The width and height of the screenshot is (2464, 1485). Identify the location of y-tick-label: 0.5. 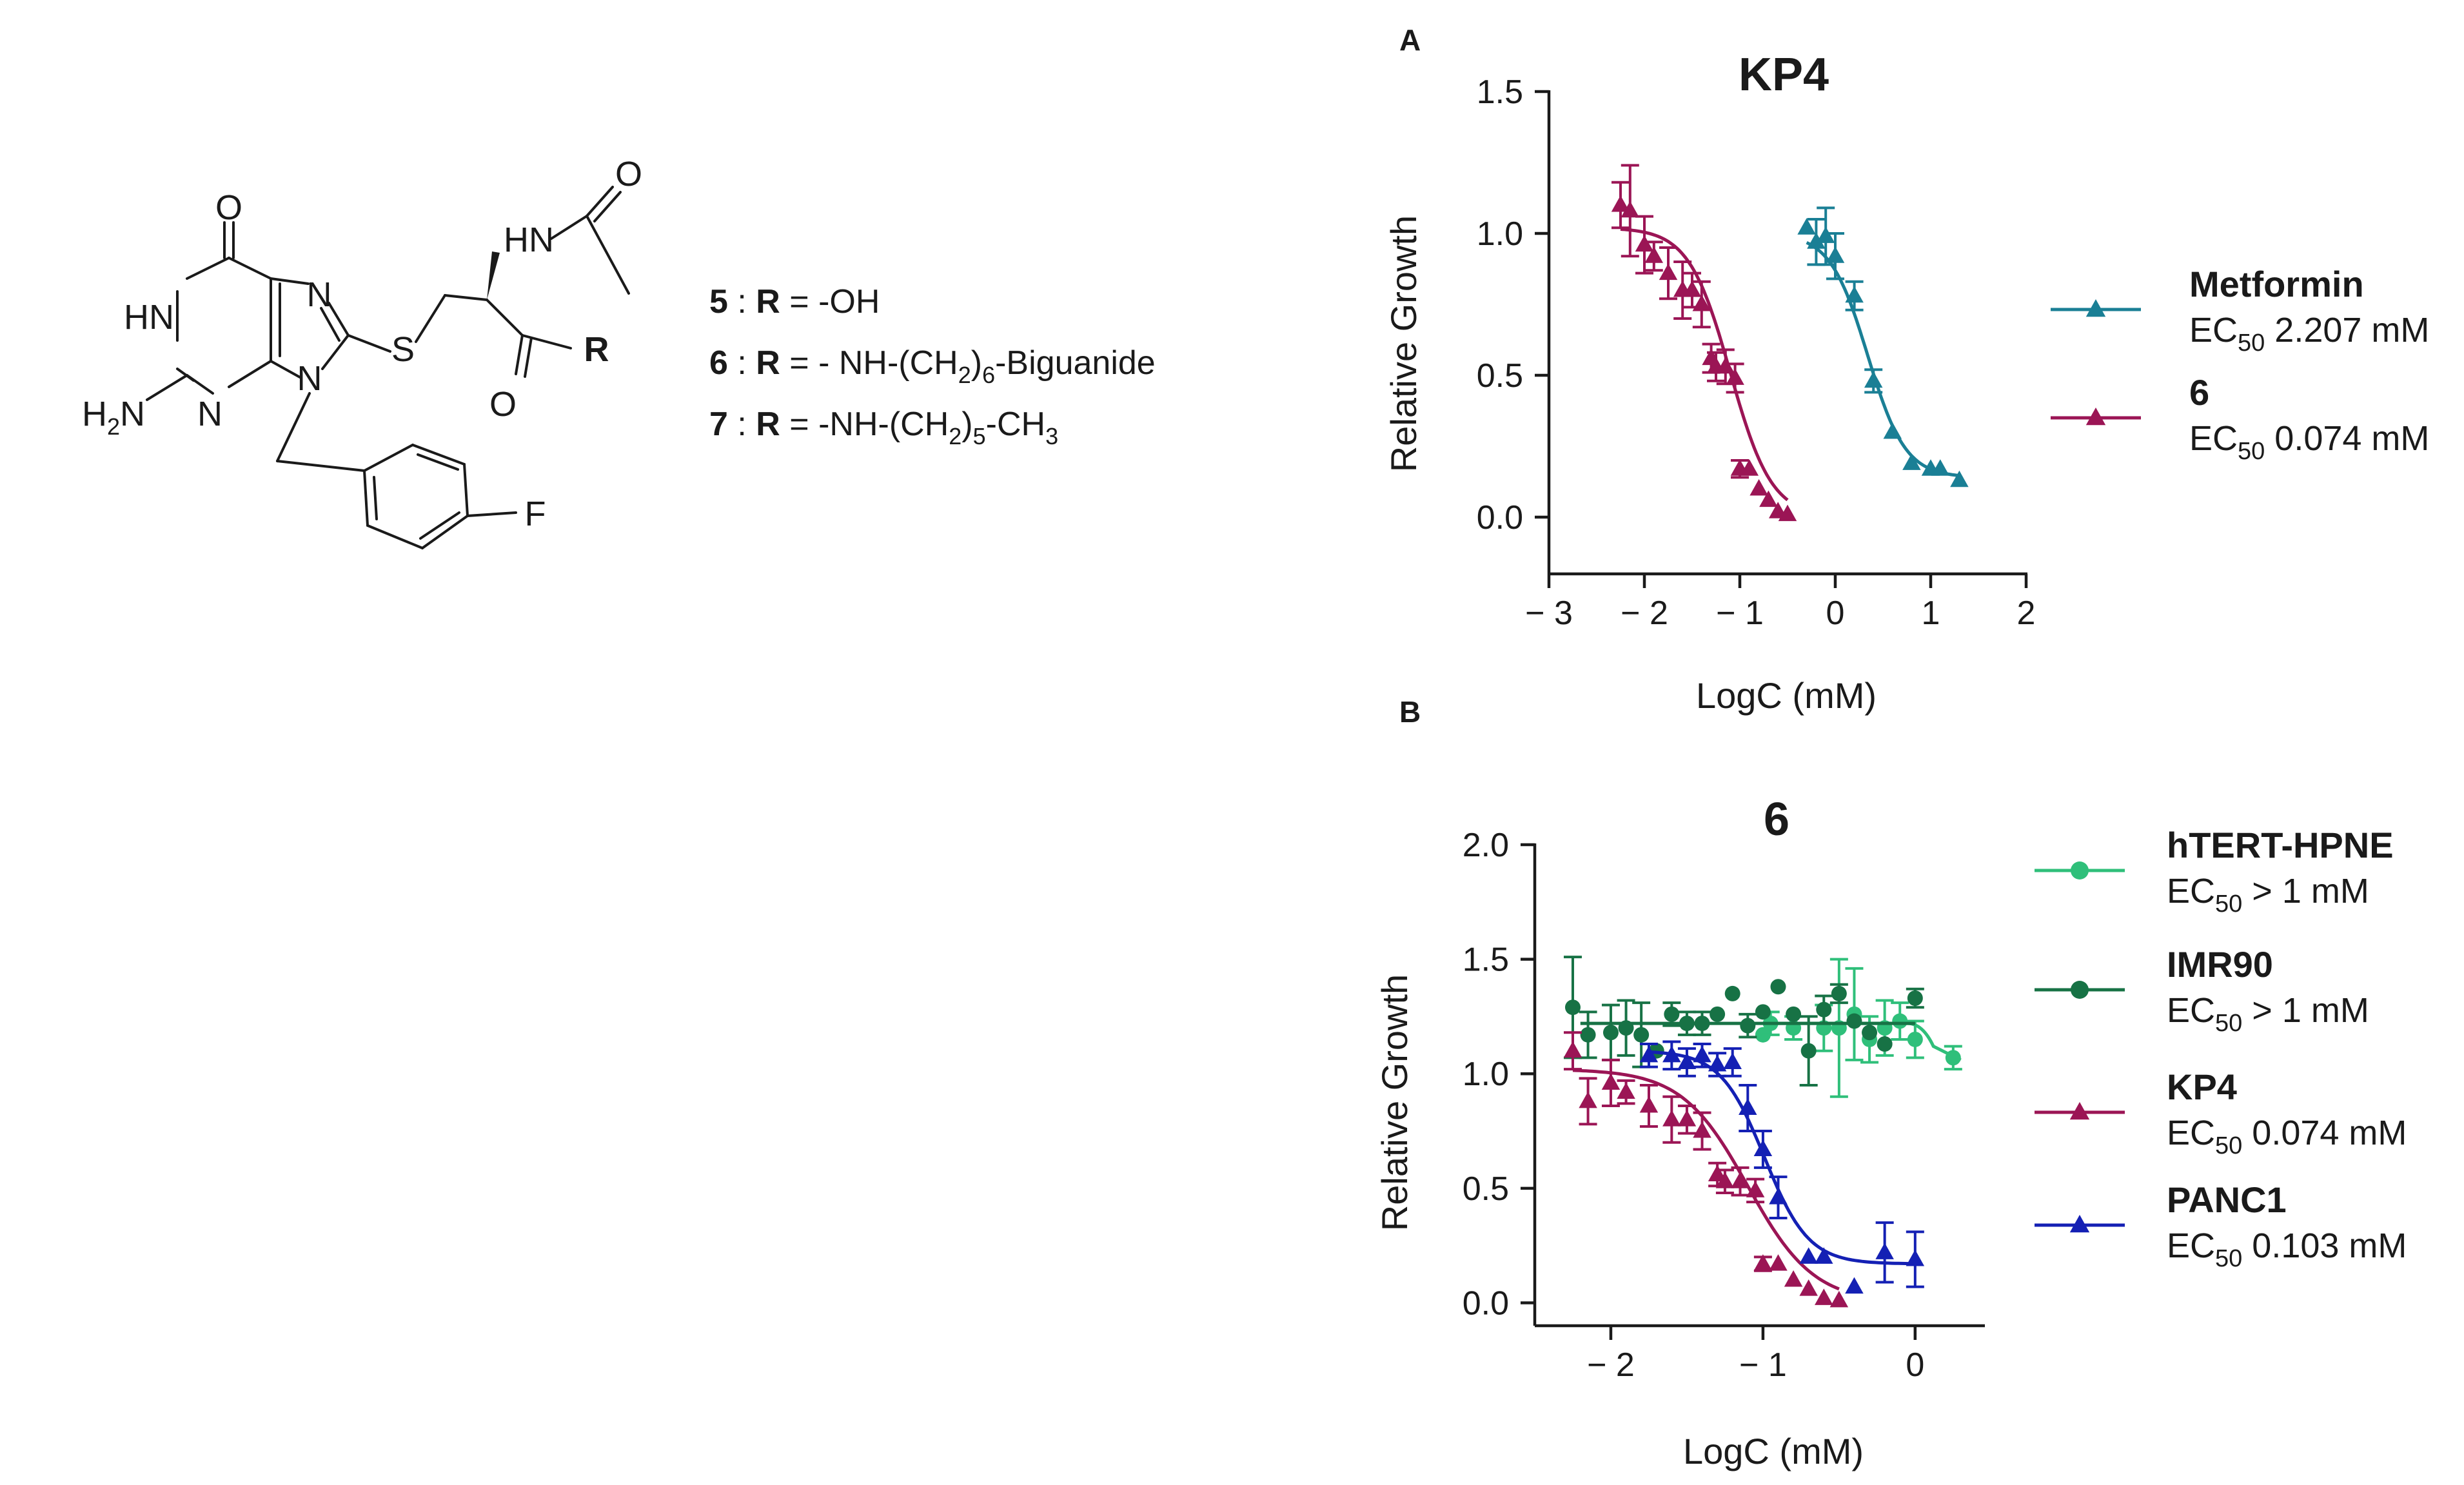
(1500, 376).